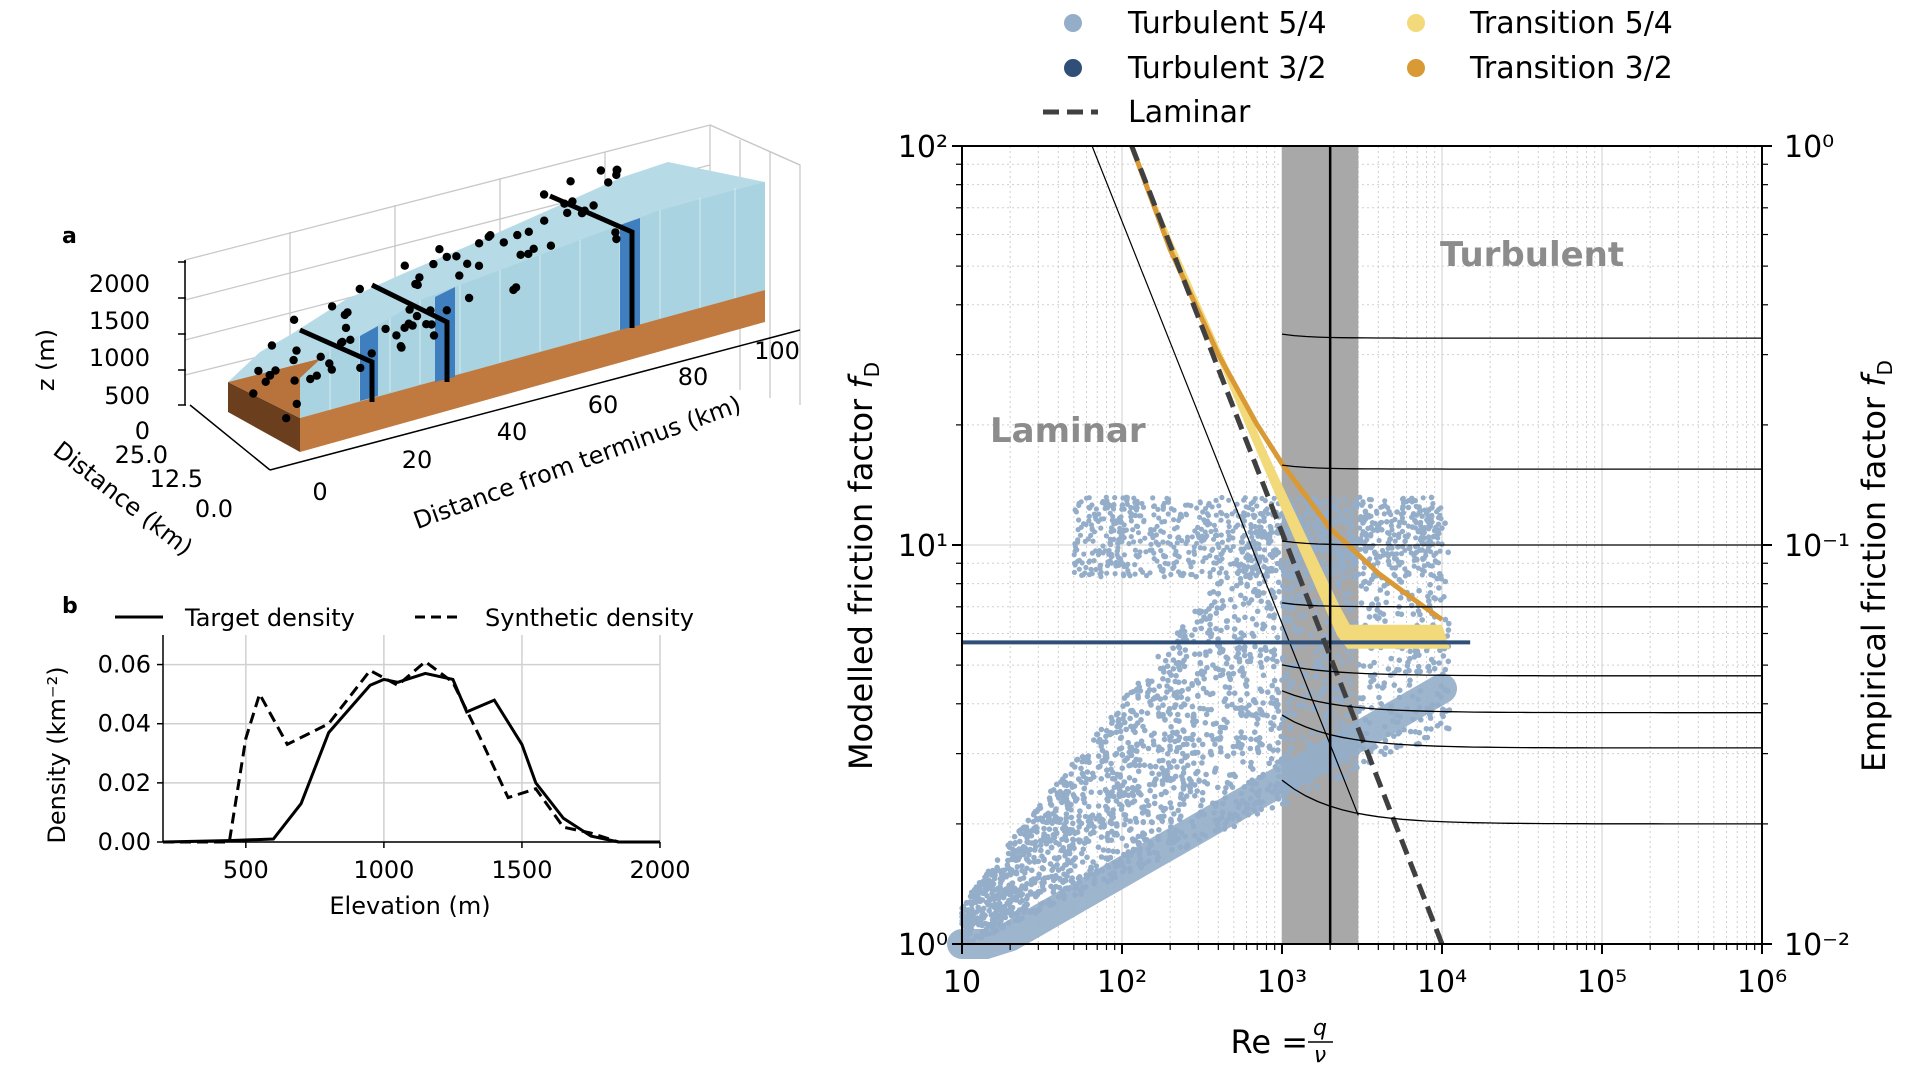 Image resolution: width=1920 pixels, height=1080 pixels. Describe the element at coordinates (70, 606) in the screenshot. I see `panel-b-letter: b` at that location.